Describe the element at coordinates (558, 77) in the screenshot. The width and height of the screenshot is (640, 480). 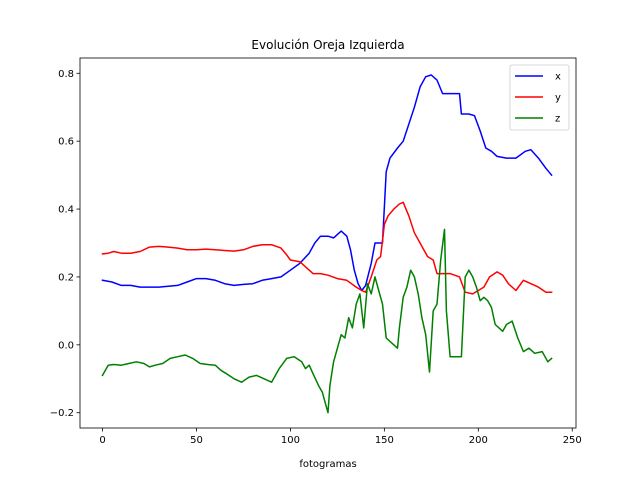
I see `legend-label-x: x` at that location.